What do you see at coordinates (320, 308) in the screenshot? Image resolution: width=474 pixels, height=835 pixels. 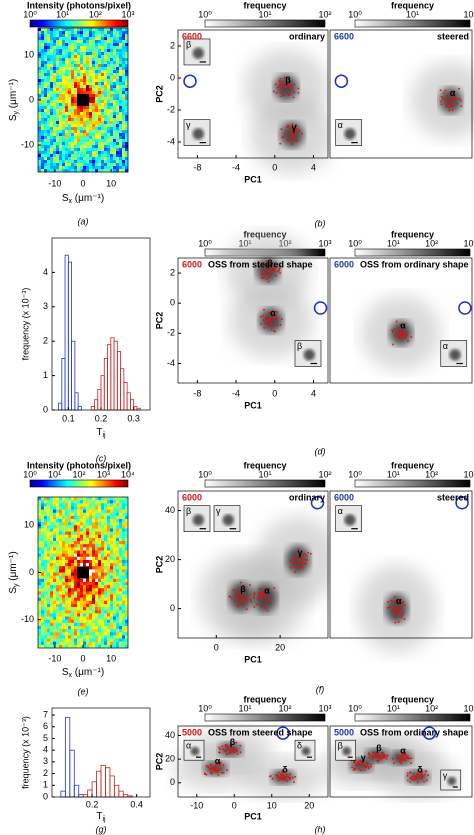 I see `blue-circle` at bounding box center [320, 308].